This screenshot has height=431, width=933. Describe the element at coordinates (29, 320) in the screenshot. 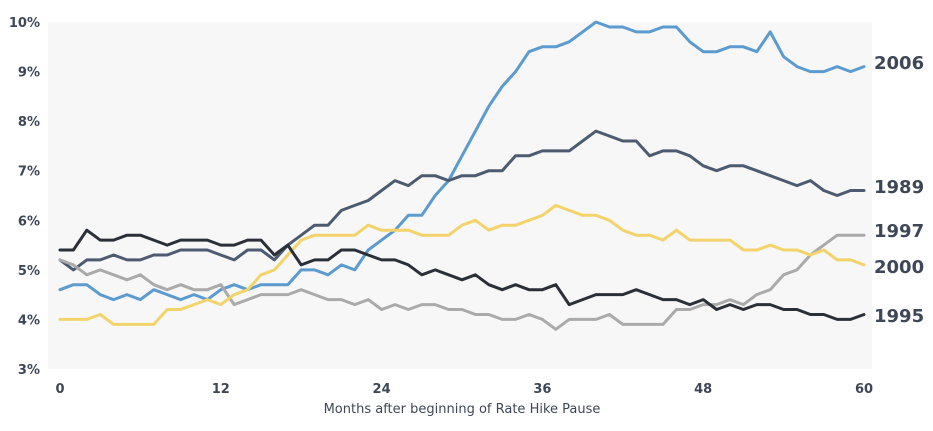

I see `y-tick-label: 4%` at that location.